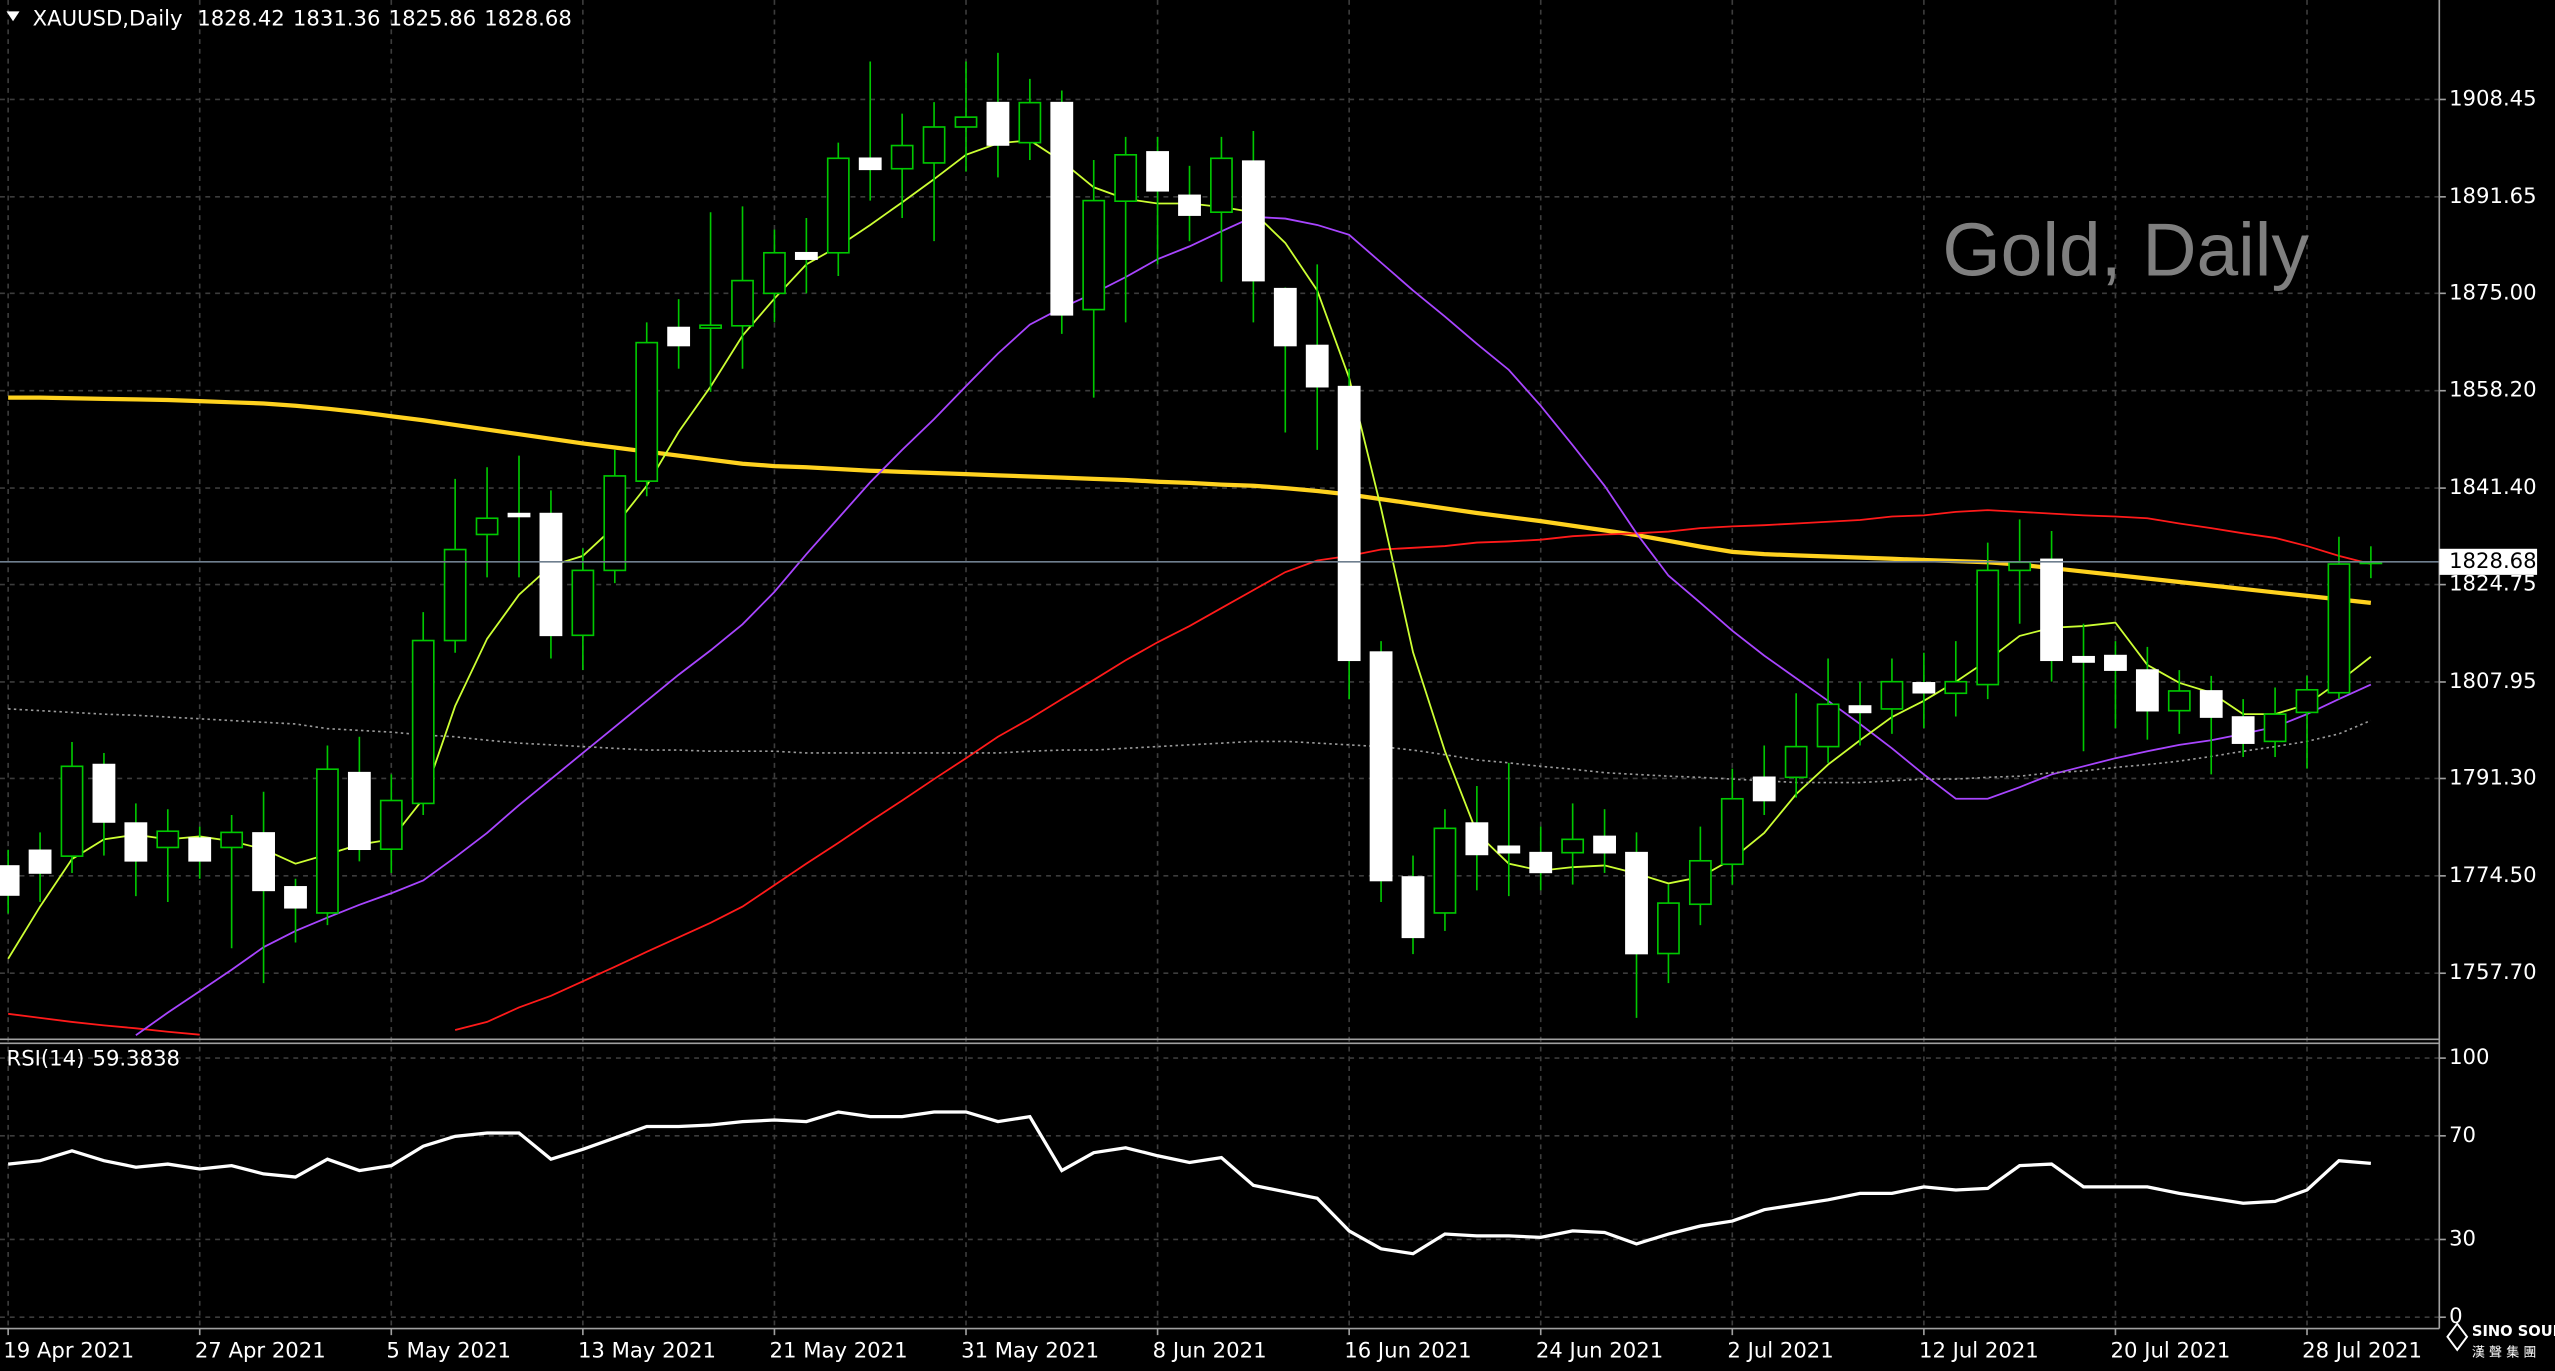 The image size is (2555, 1371). Describe the element at coordinates (2493, 97) in the screenshot. I see `y-tick-label: 1908.45` at that location.